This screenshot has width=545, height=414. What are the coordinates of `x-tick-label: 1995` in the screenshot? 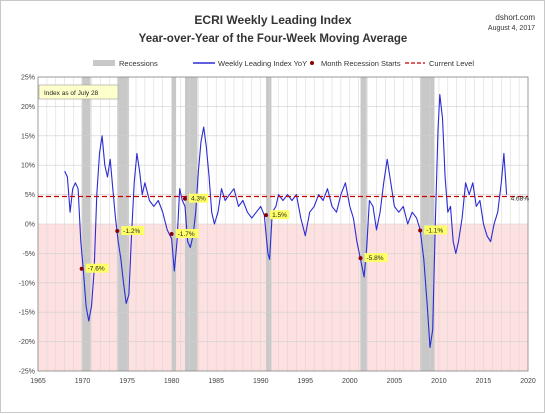 It's located at (305, 381).